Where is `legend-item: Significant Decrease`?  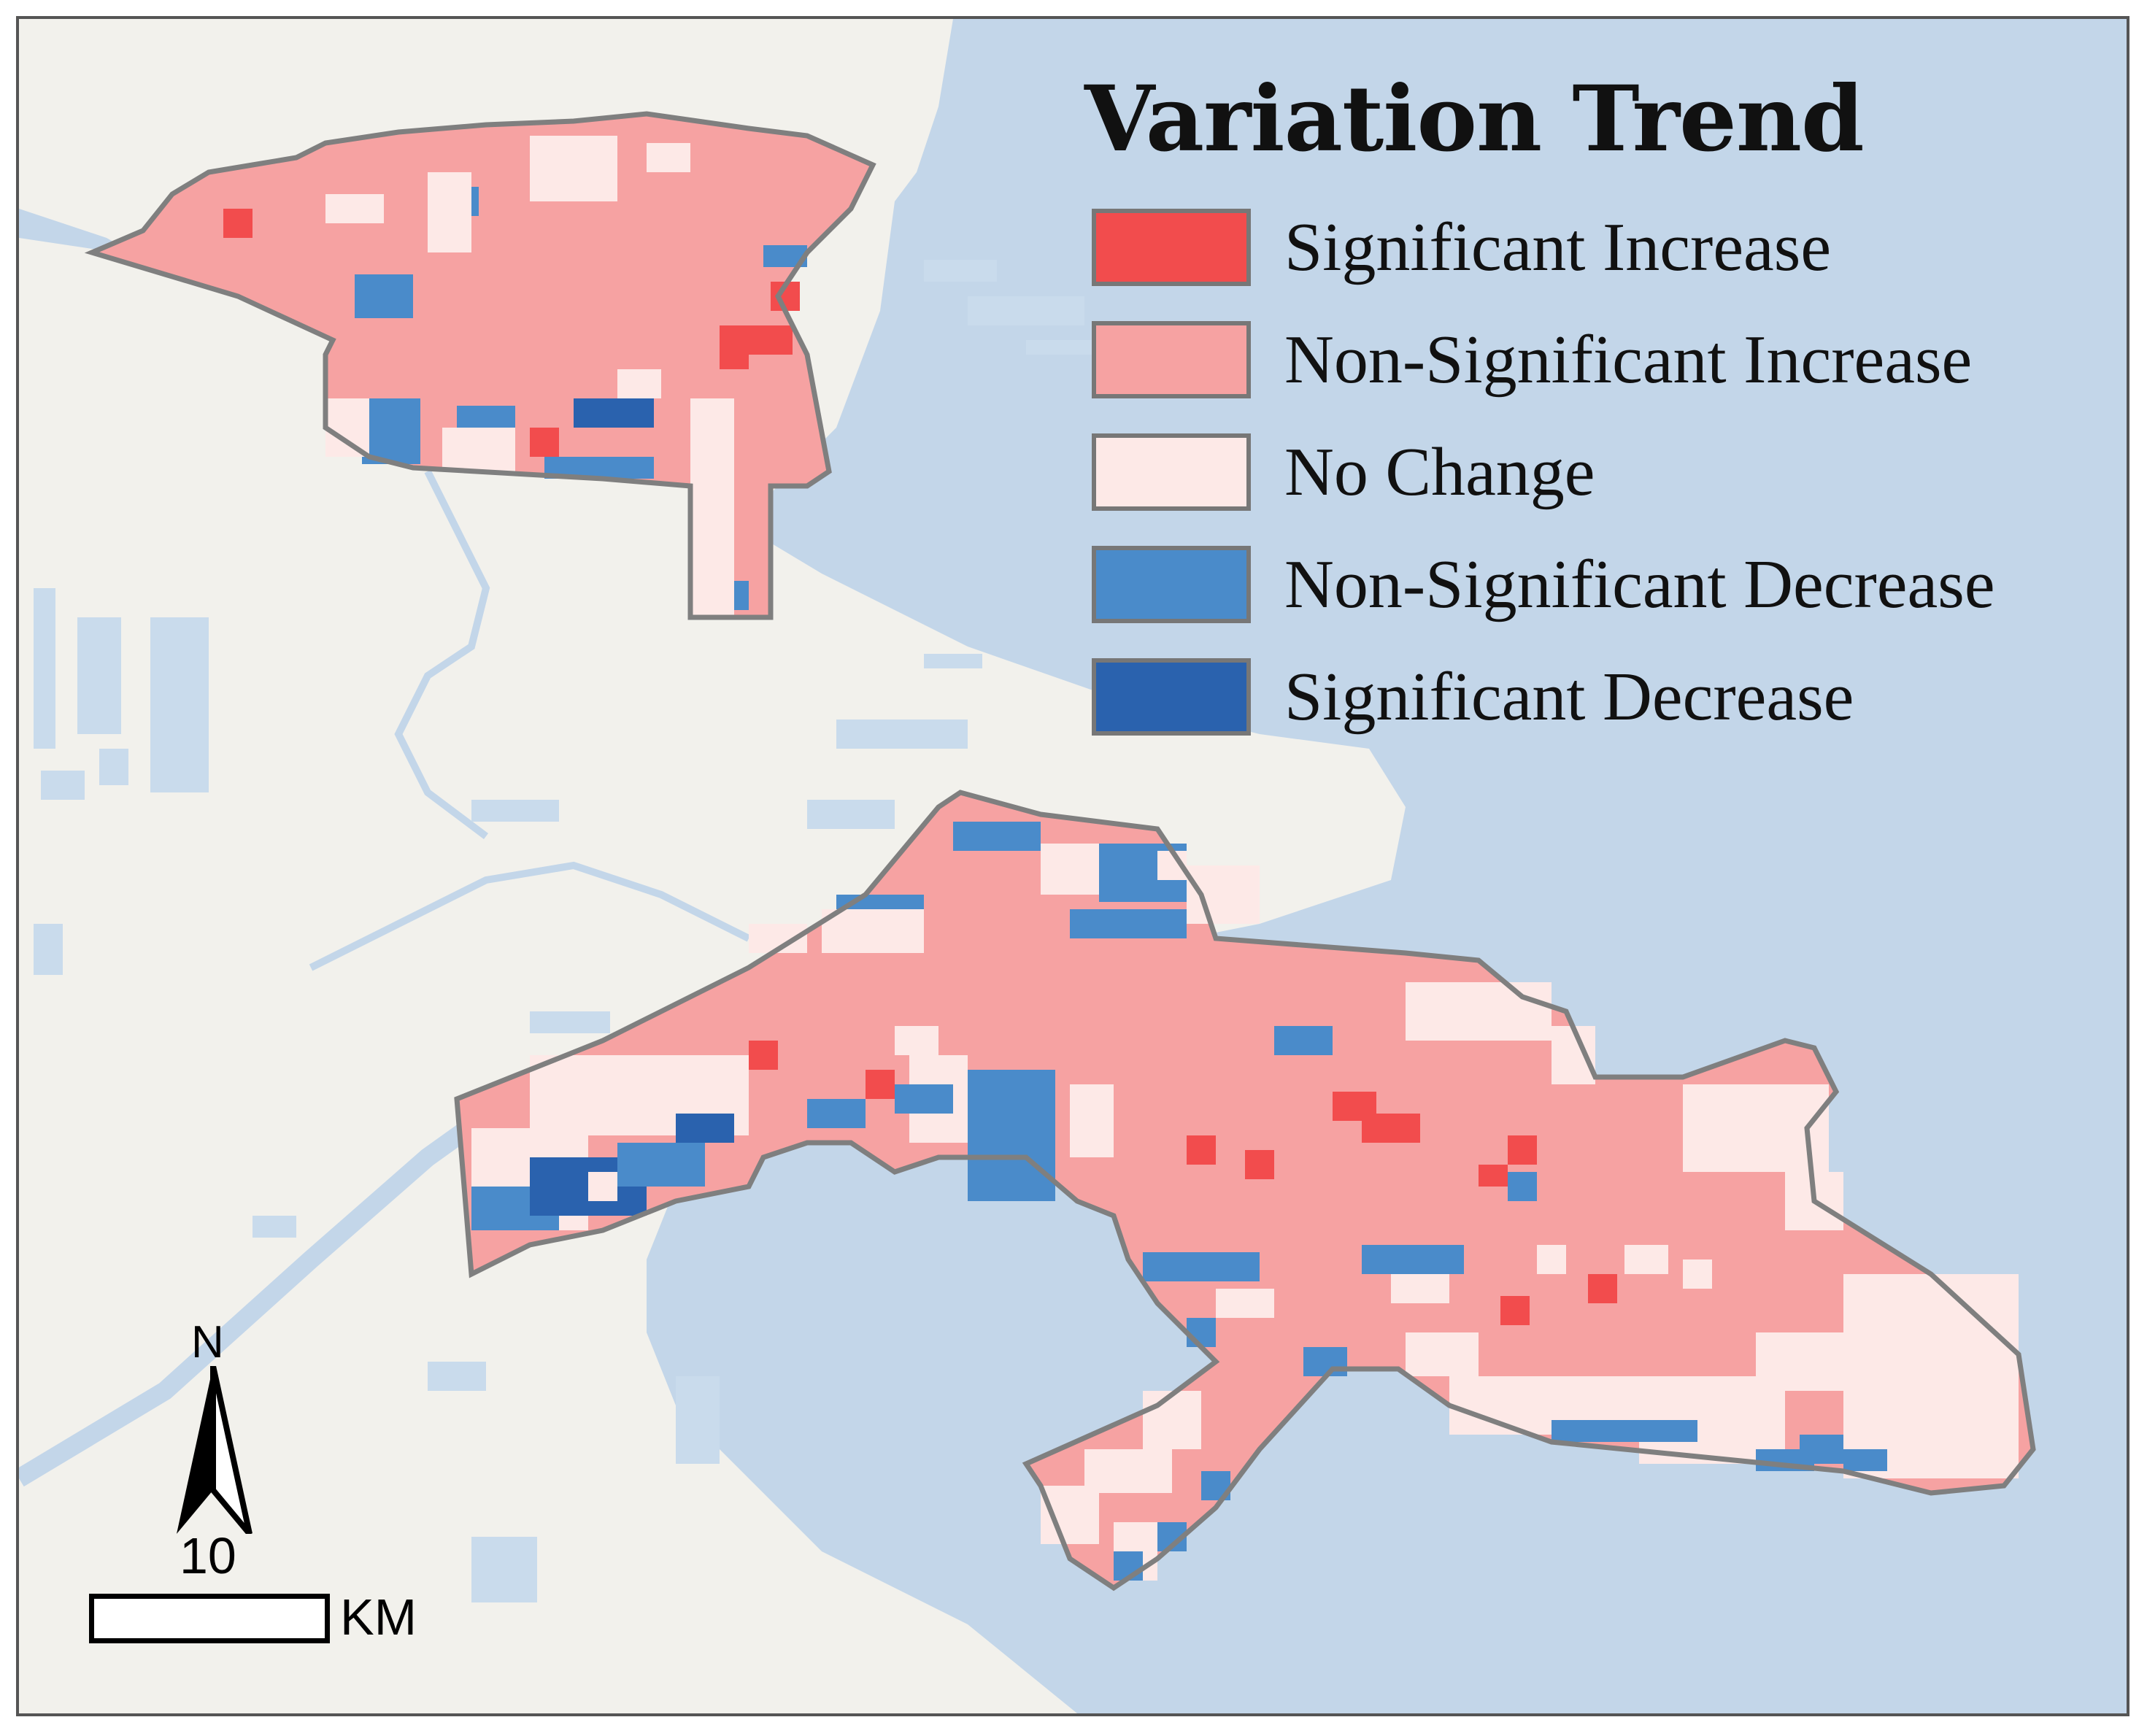 legend-item: Significant Decrease is located at coordinates (1588, 697).